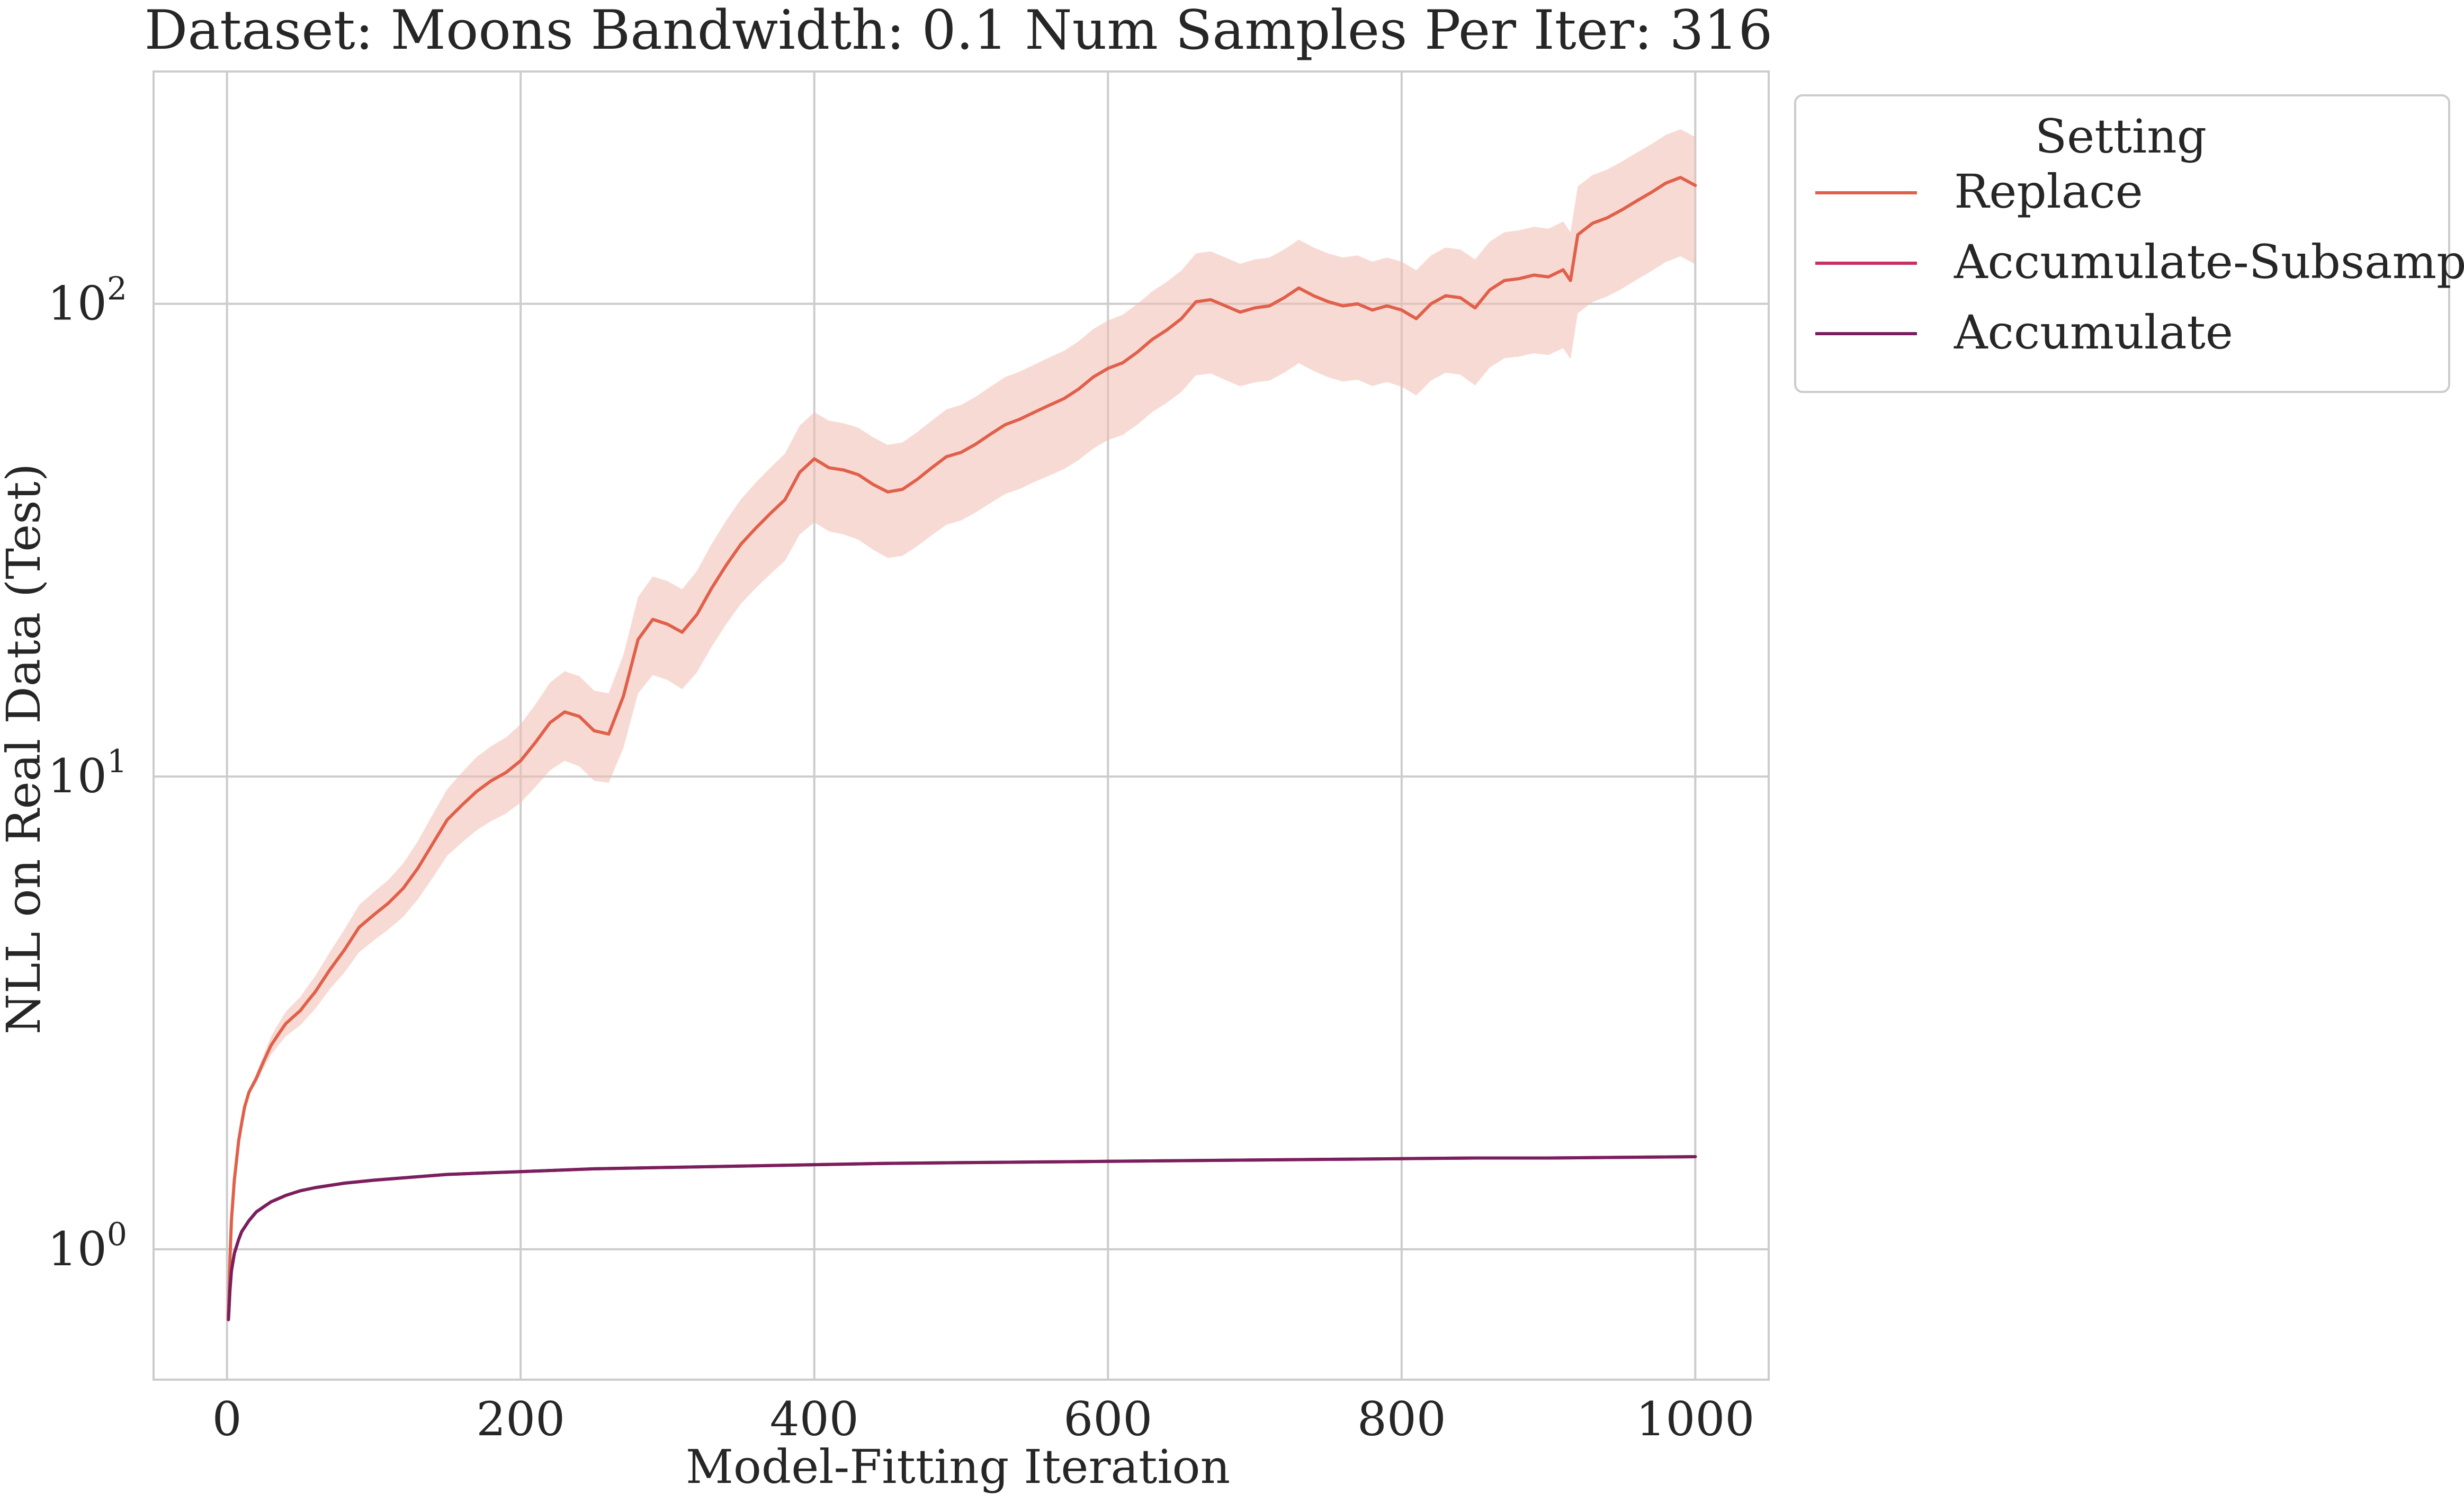 The width and height of the screenshot is (2464, 1511). What do you see at coordinates (1107, 1419) in the screenshot?
I see `x-tick-label: 600` at bounding box center [1107, 1419].